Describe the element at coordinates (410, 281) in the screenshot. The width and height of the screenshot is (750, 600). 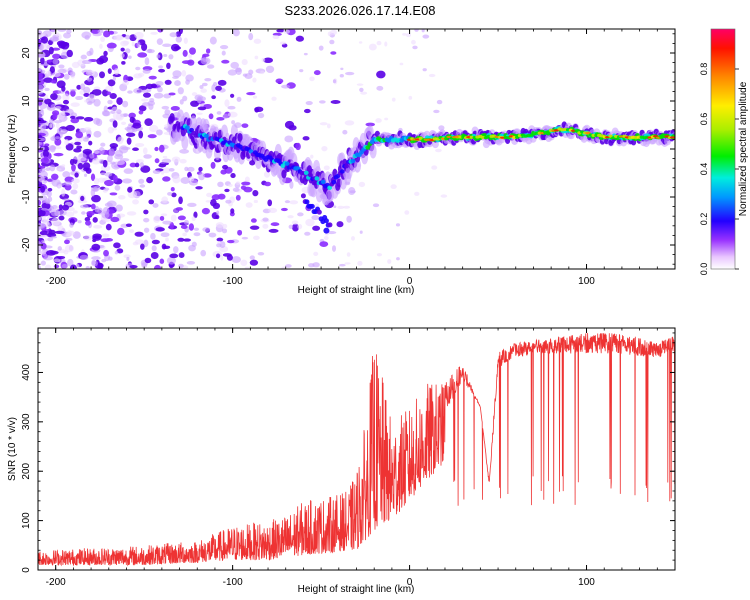
I see `x-tick-label: 0` at that location.